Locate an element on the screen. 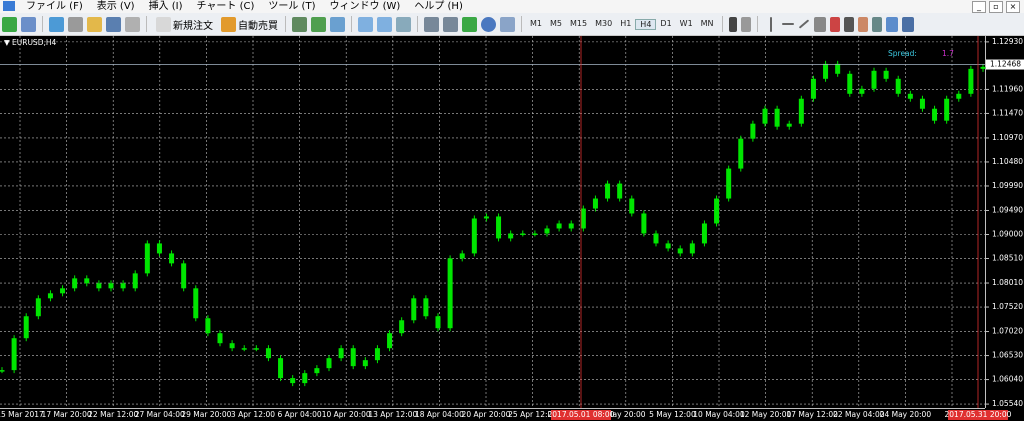  timeframe-button: W1 is located at coordinates (686, 23).